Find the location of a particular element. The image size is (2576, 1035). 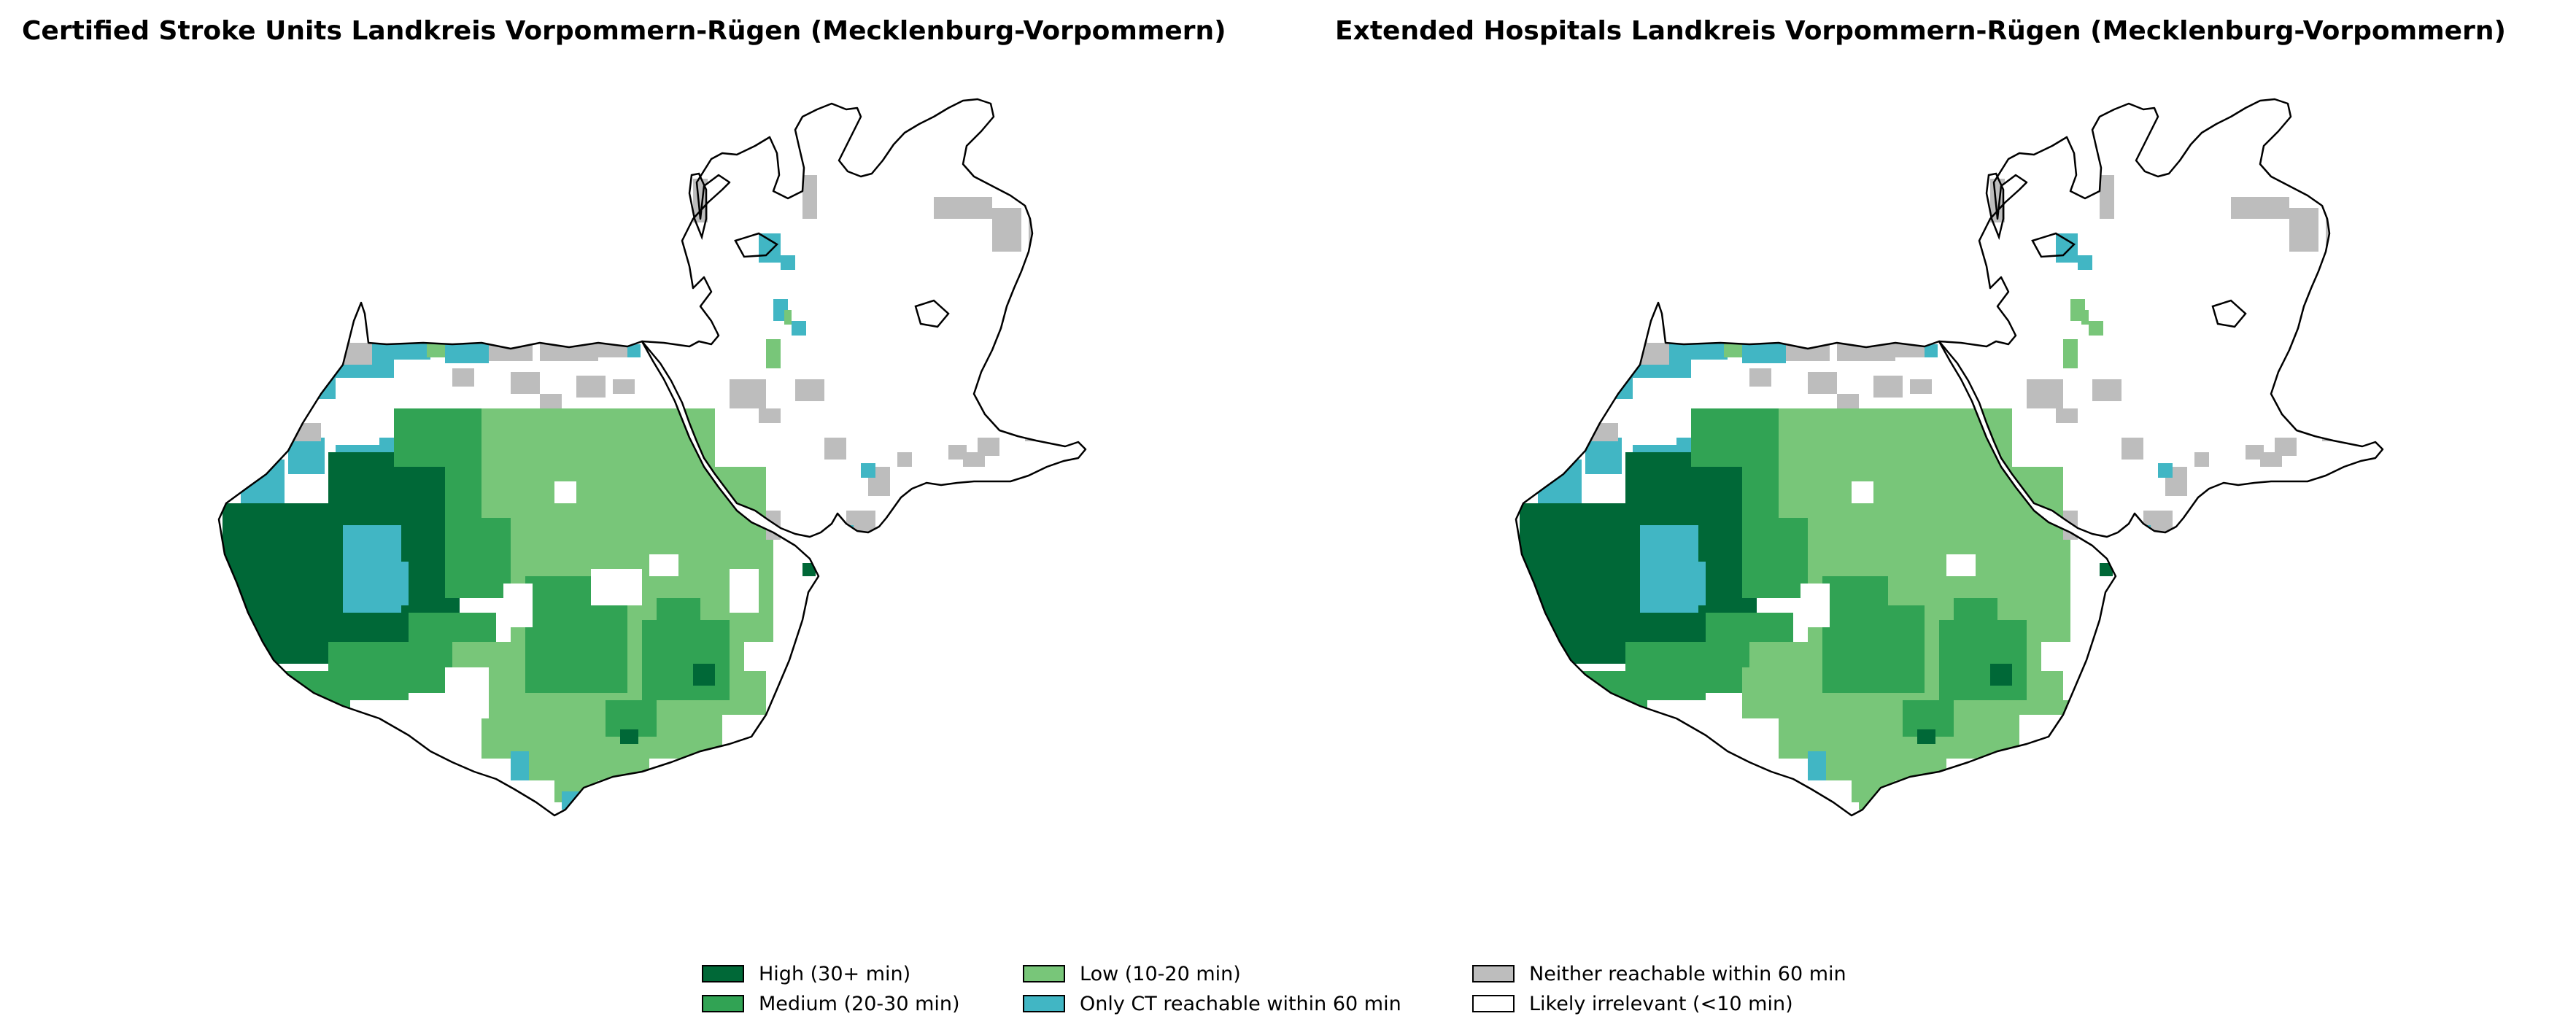

legend-item-low: Low (10-20 min) is located at coordinates (1132, 973).